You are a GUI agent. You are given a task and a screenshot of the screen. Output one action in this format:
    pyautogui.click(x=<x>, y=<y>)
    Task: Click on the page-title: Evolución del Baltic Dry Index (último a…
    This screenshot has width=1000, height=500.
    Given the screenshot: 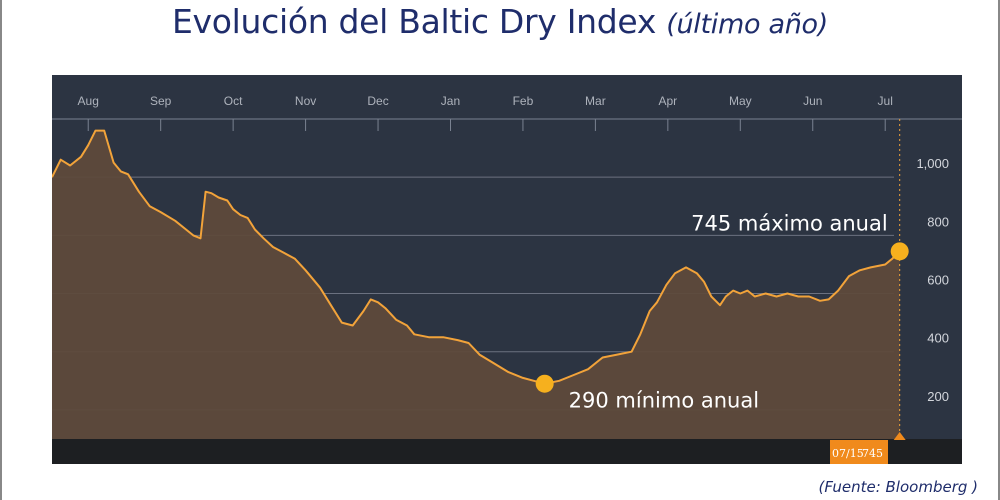 What is the action you would take?
    pyautogui.click(x=500, y=21)
    